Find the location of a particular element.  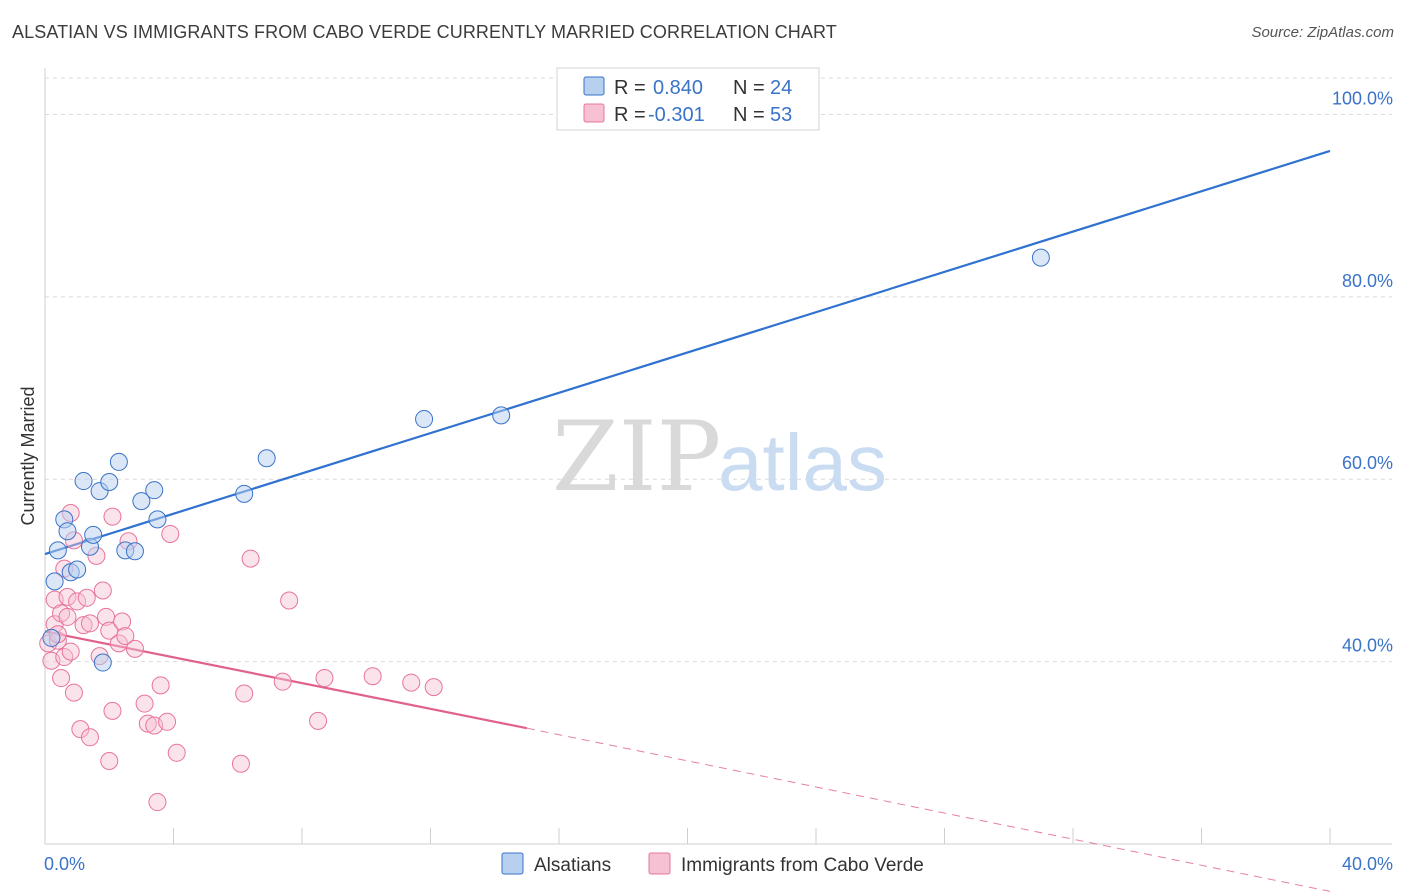

legend-r-value-2: -0.301 is located at coordinates (676, 115).